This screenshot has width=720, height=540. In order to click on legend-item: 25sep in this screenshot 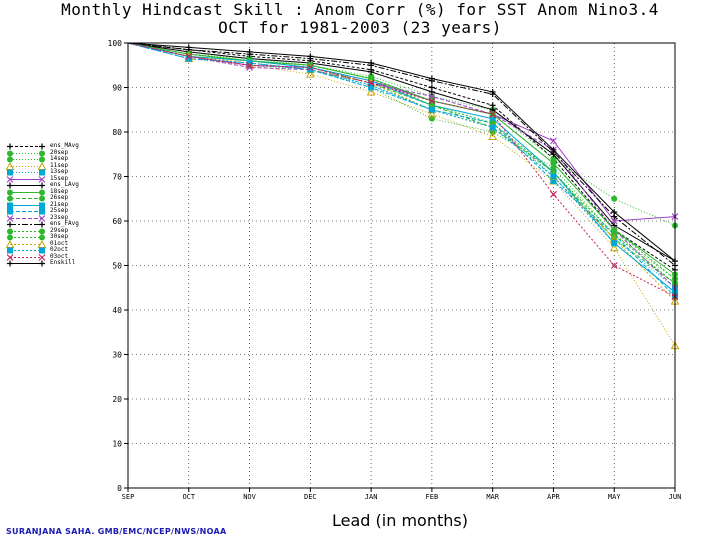, I will do `click(56, 211)`.